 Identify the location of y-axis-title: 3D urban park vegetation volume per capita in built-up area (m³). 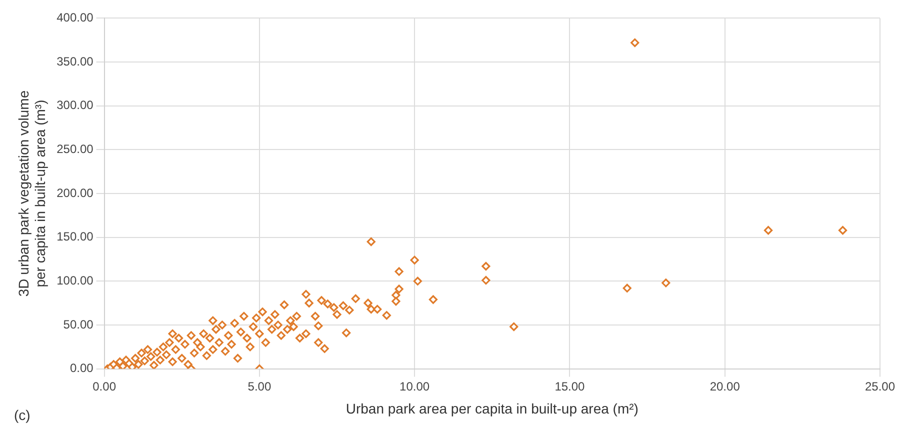
(31, 193).